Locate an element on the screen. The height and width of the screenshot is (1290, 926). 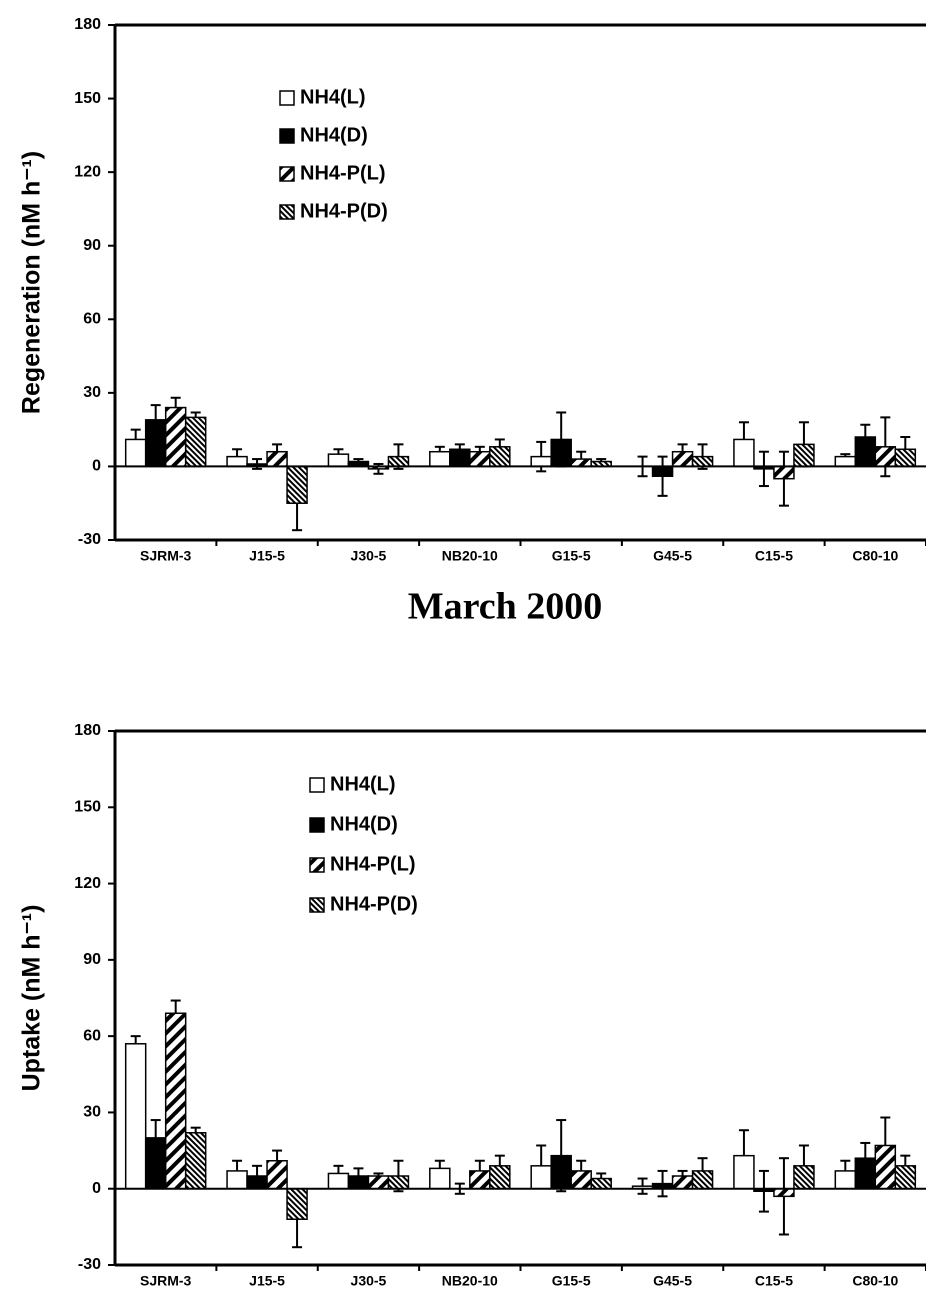
y-axis-label: Regeneration (nM h⁻¹) is located at coordinates (32, 282).